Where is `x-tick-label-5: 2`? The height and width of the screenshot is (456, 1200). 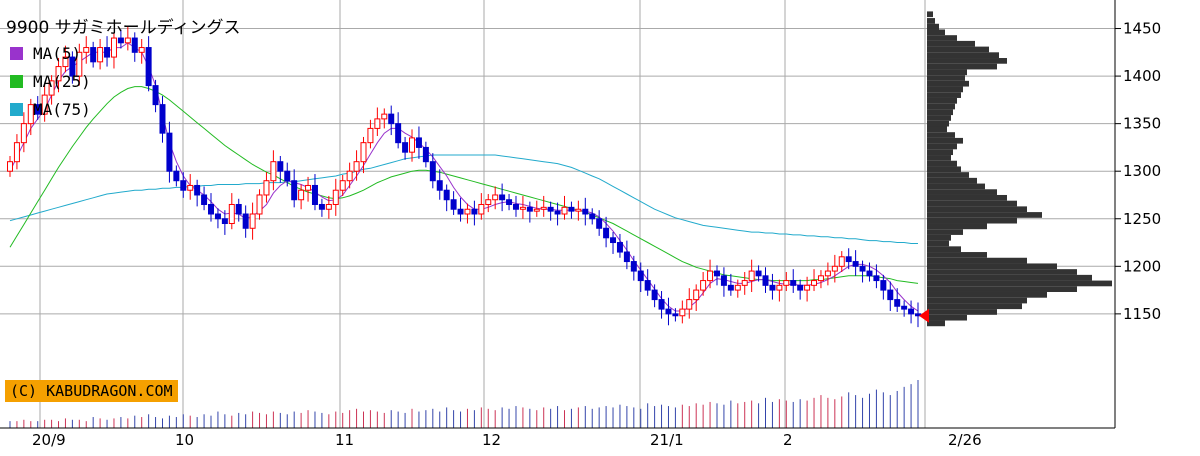 x-tick-label-5: 2 is located at coordinates (788, 440).